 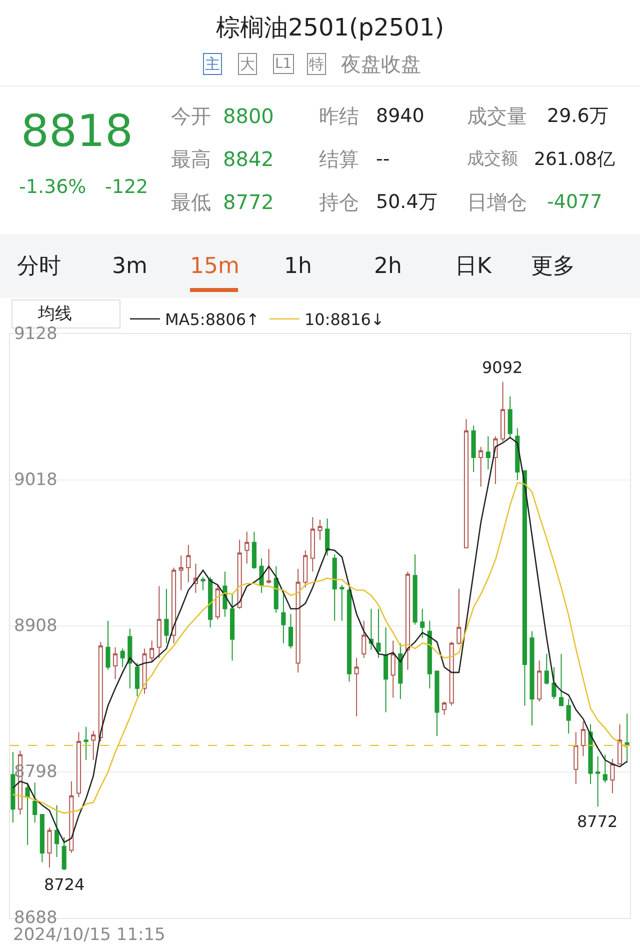 What do you see at coordinates (344, 320) in the screenshot?
I see `legend-label: 10:8816↓` at bounding box center [344, 320].